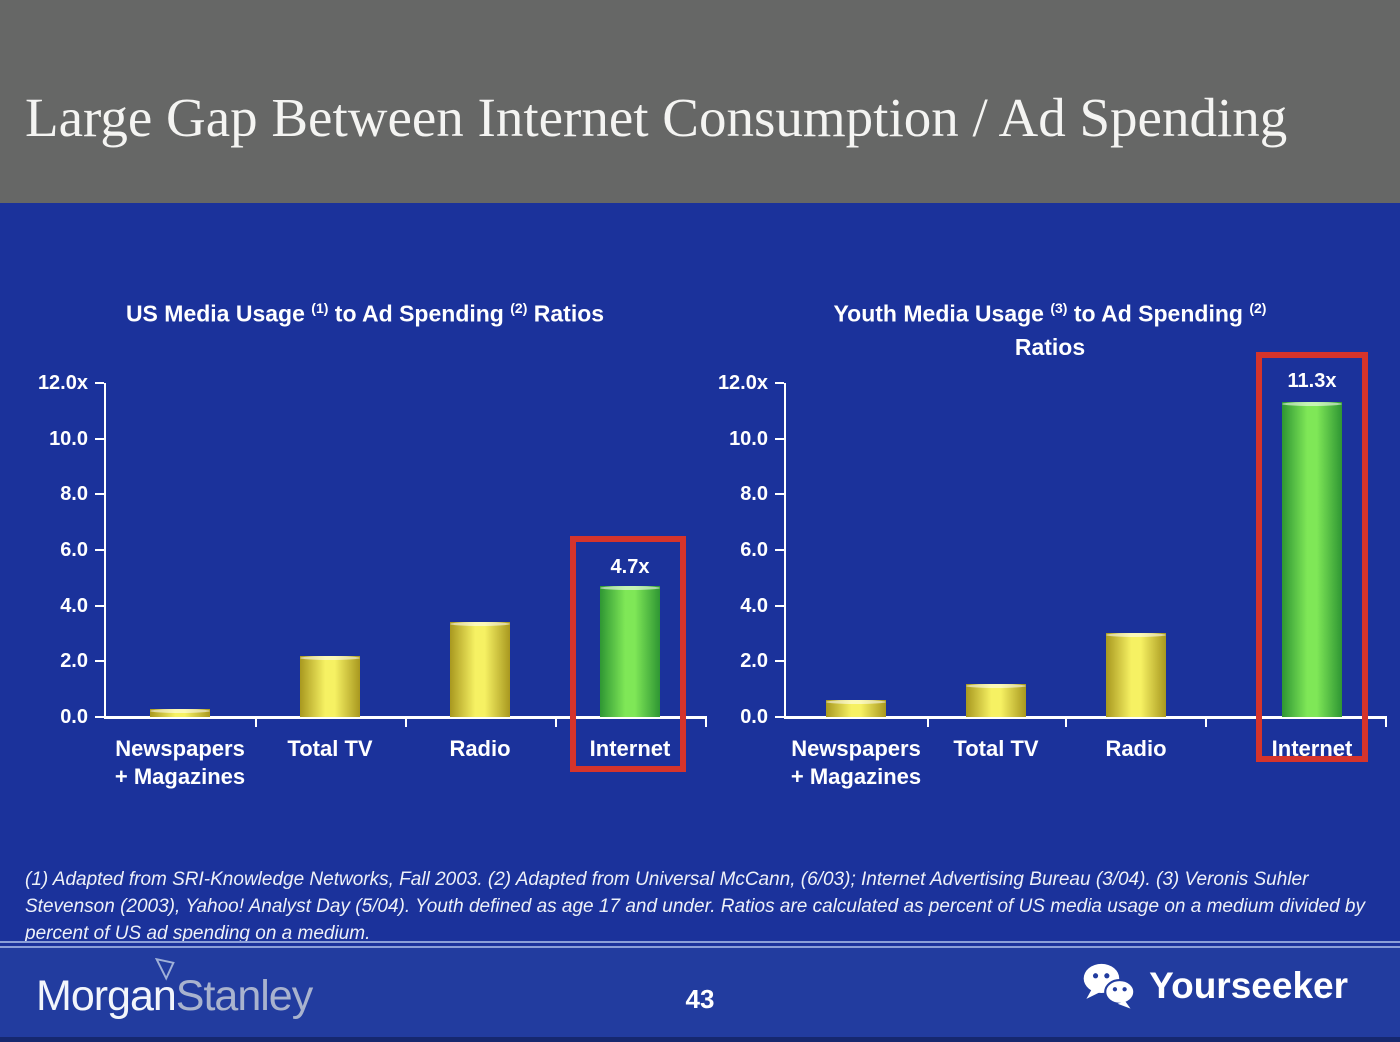 This screenshot has width=1400, height=1042. I want to click on left-chart-title-text: Ratios, so click(566, 313).